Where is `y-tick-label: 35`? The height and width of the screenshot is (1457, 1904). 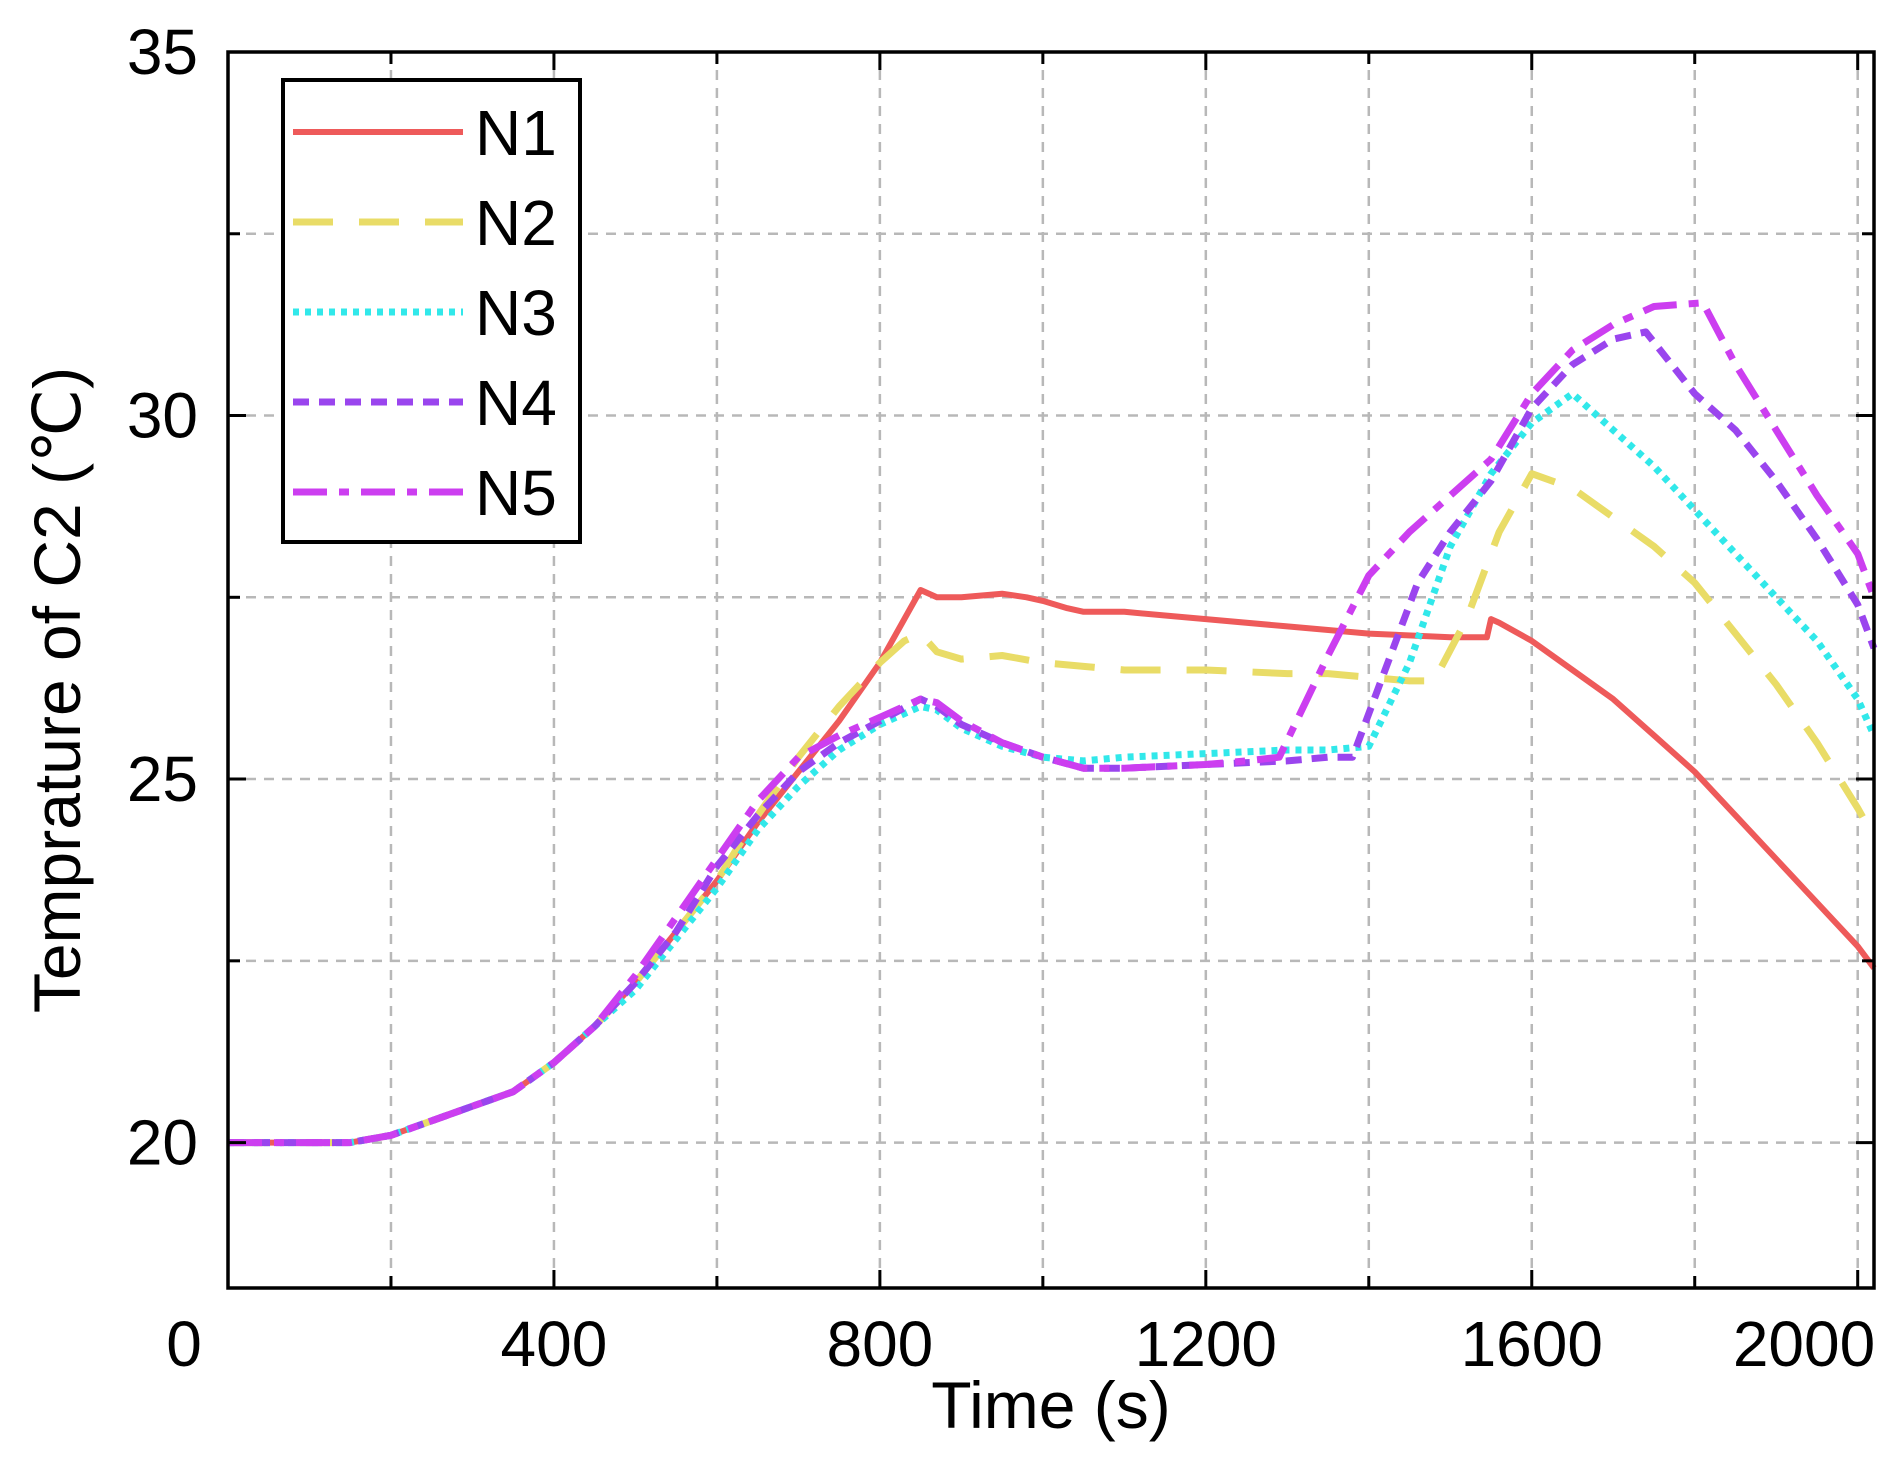 y-tick-label: 35 is located at coordinates (162, 52).